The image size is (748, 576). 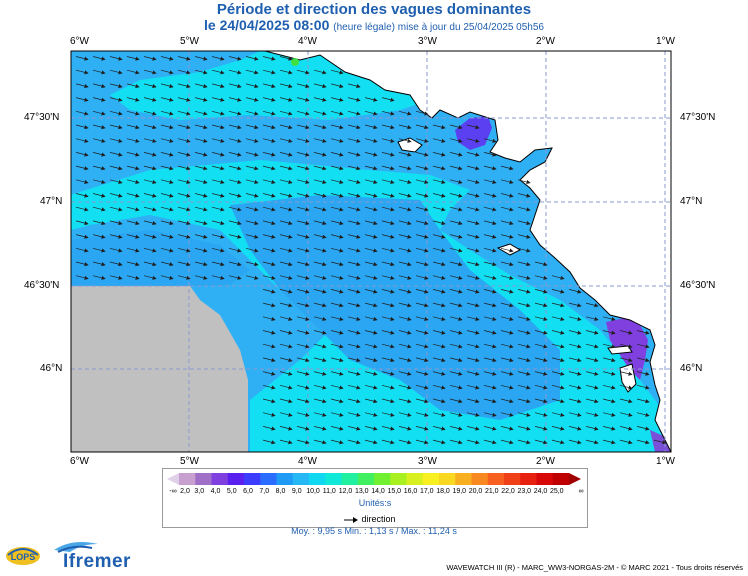 What do you see at coordinates (375, 503) in the screenshot?
I see `unit-label: Unités:s` at bounding box center [375, 503].